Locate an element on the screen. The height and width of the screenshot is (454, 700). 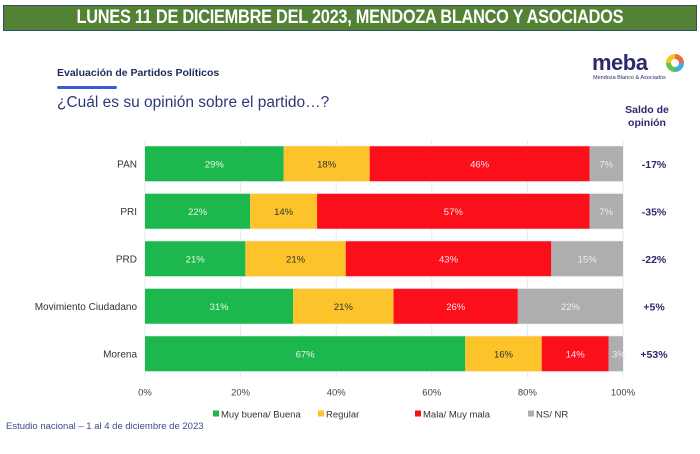
section-underline is located at coordinates (87, 87).